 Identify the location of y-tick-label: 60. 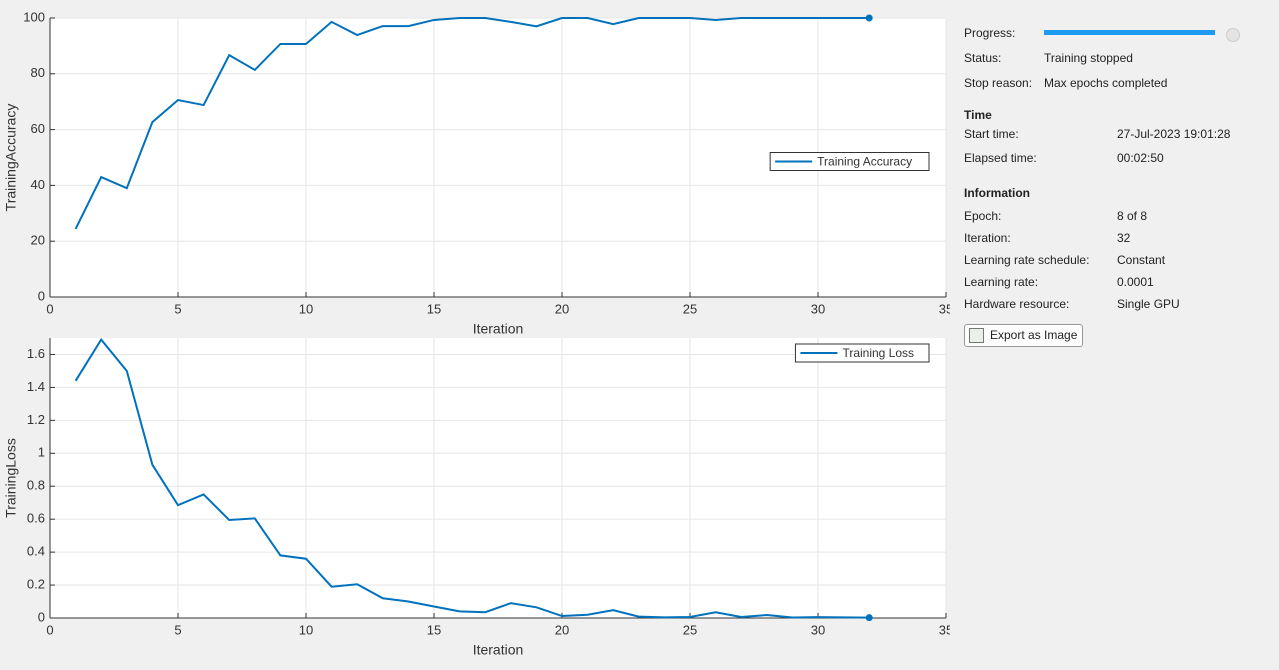
(38, 128).